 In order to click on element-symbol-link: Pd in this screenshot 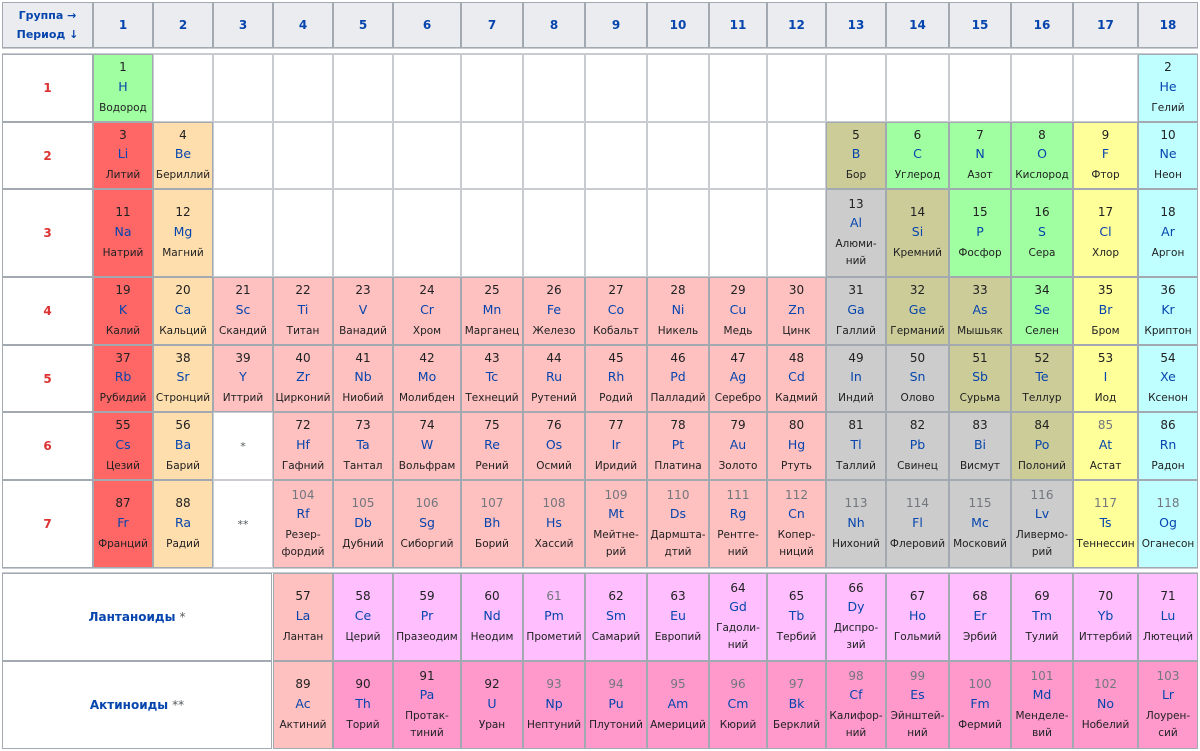, I will do `click(678, 377)`.